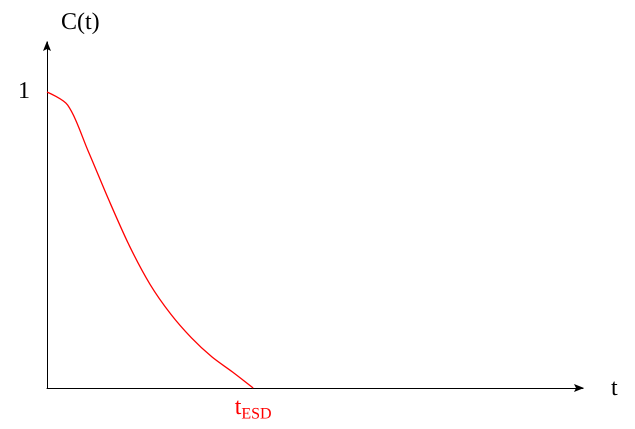 The image size is (635, 429). What do you see at coordinates (80, 22) in the screenshot?
I see `y-axis-title: C(t)` at bounding box center [80, 22].